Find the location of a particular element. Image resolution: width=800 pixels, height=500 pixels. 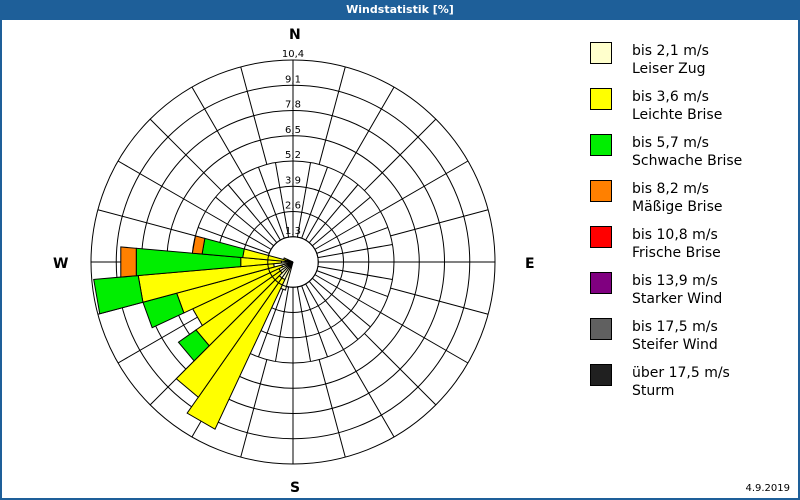

scale-label: 1,3 is located at coordinates (293, 231).